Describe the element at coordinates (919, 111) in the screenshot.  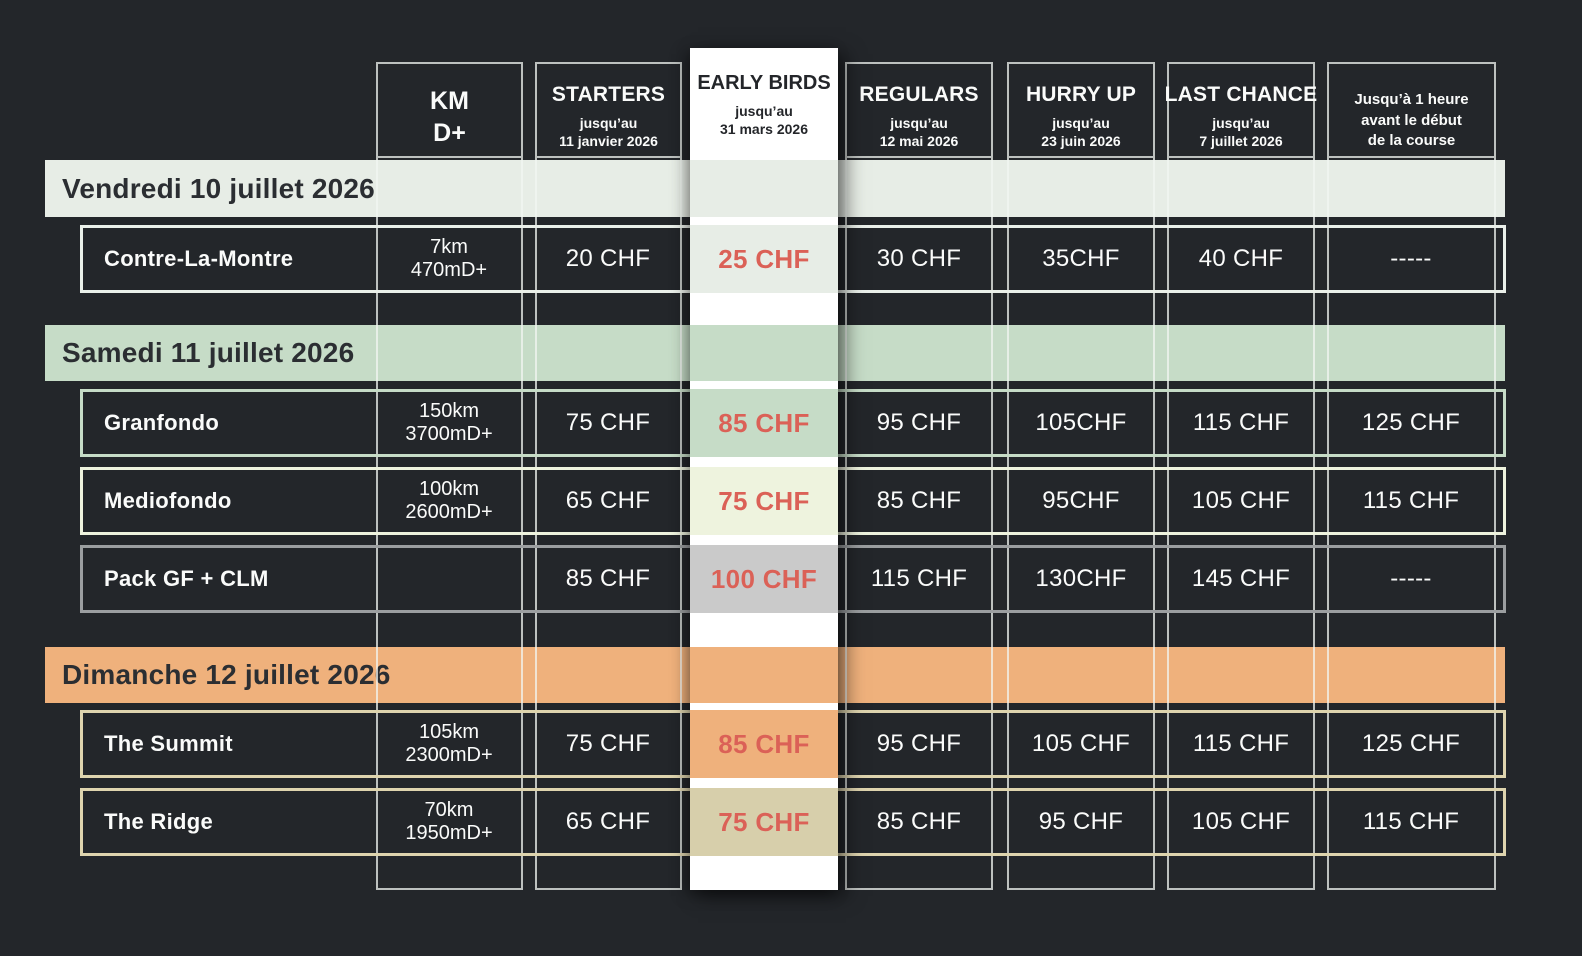
I see `column-header-regulars: REGULARS jusqu’au 12 mai 2026` at that location.